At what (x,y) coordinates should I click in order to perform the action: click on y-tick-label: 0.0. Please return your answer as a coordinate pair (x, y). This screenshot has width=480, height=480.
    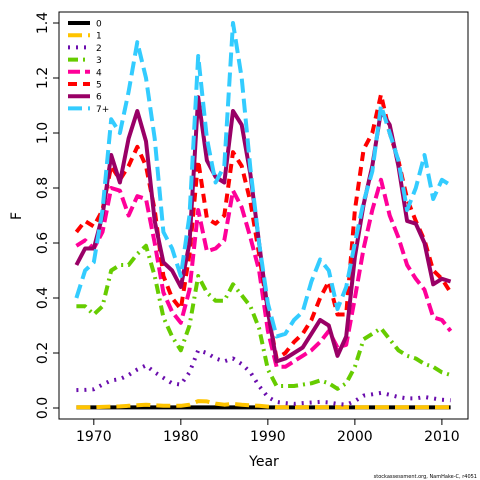
    Looking at the image, I should click on (43, 408).